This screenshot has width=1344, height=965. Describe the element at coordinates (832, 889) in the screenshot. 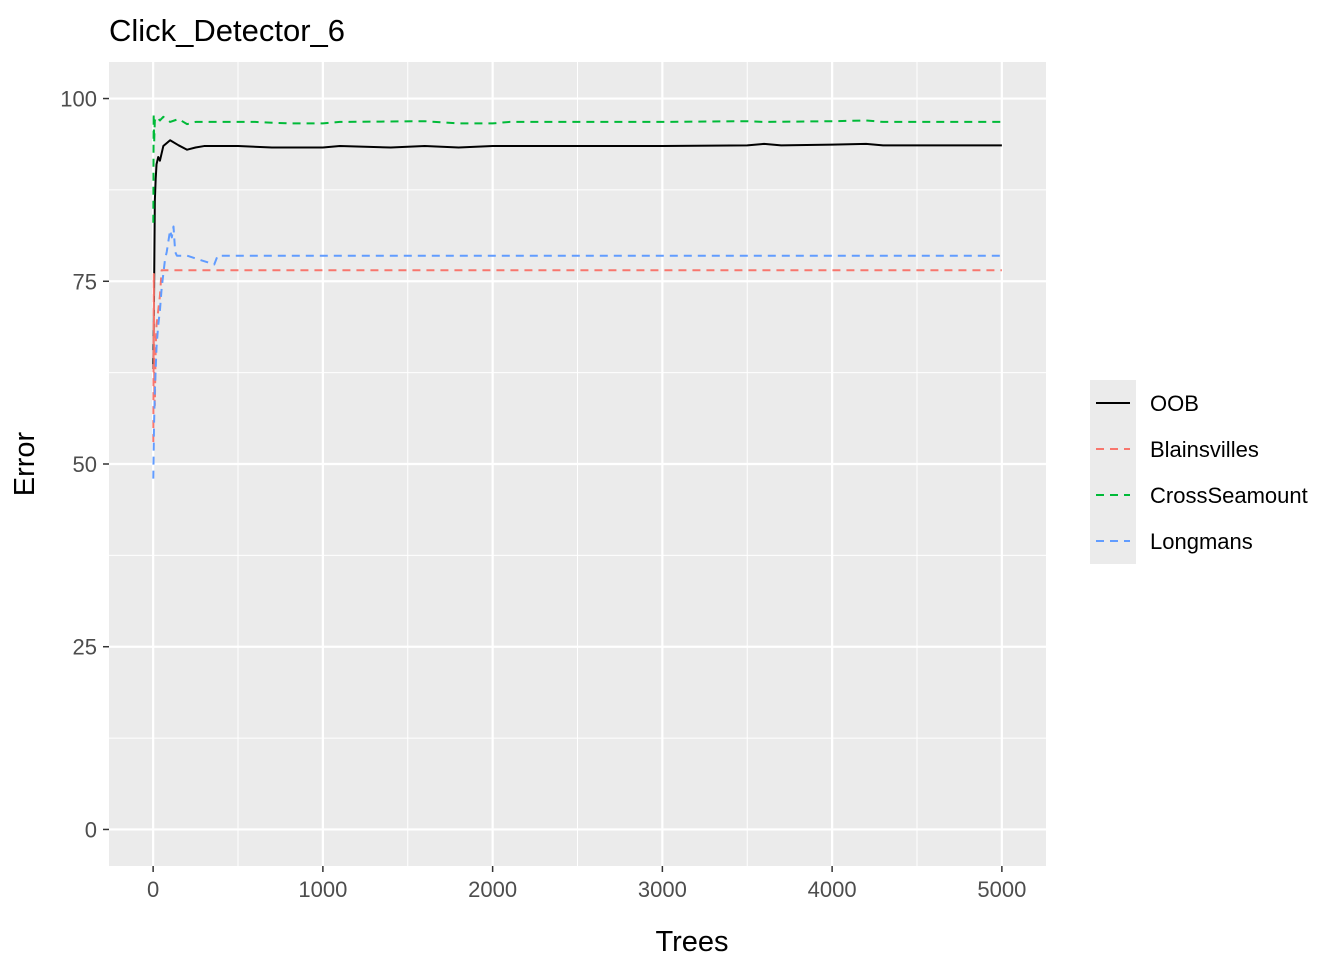

I see `x-tick-label: 4000` at that location.